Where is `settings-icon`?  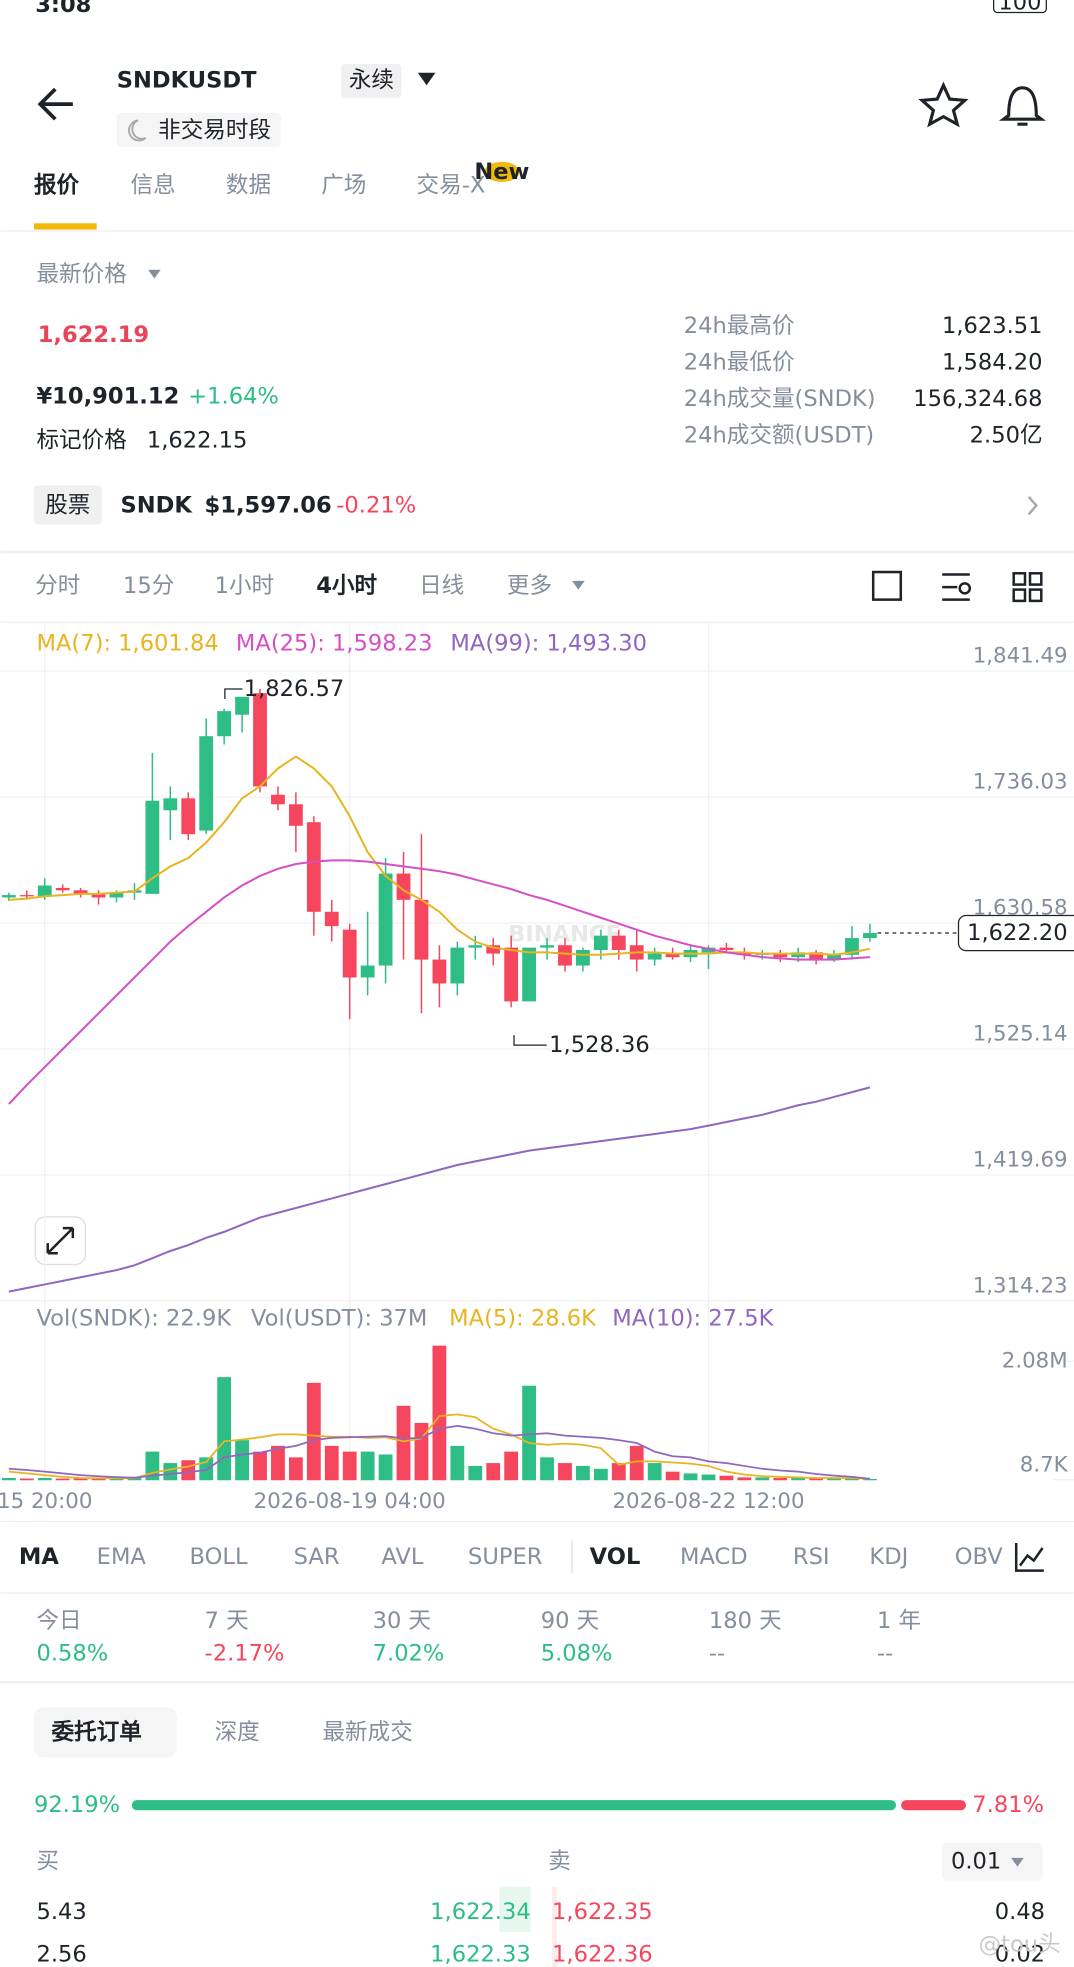 settings-icon is located at coordinates (956, 587).